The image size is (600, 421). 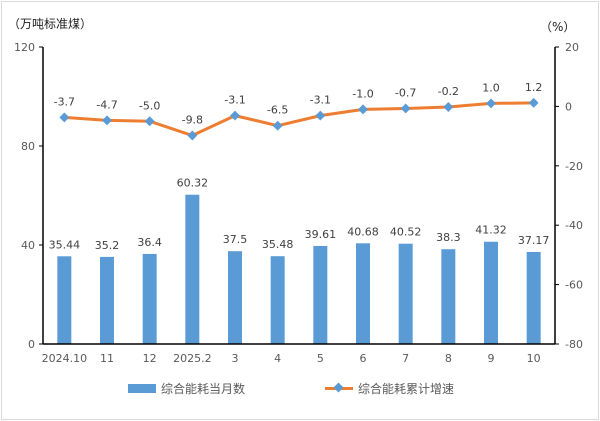 I want to click on bar-data-label: 35.2, so click(x=107, y=245).